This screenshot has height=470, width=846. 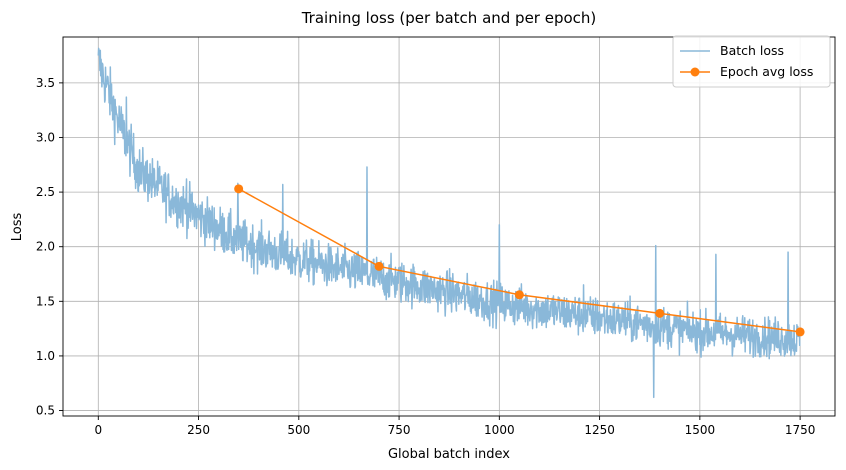 I want to click on y-tick-label: 1.0, so click(x=45, y=356).